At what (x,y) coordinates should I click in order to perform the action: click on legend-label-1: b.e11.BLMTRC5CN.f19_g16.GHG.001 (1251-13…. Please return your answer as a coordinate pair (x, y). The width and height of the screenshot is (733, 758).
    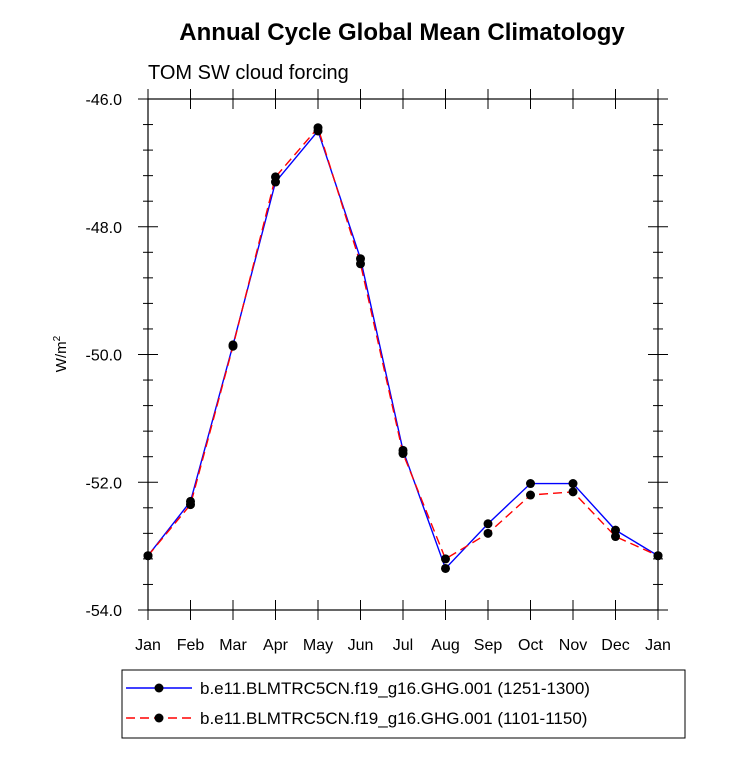
    Looking at the image, I should click on (395, 688).